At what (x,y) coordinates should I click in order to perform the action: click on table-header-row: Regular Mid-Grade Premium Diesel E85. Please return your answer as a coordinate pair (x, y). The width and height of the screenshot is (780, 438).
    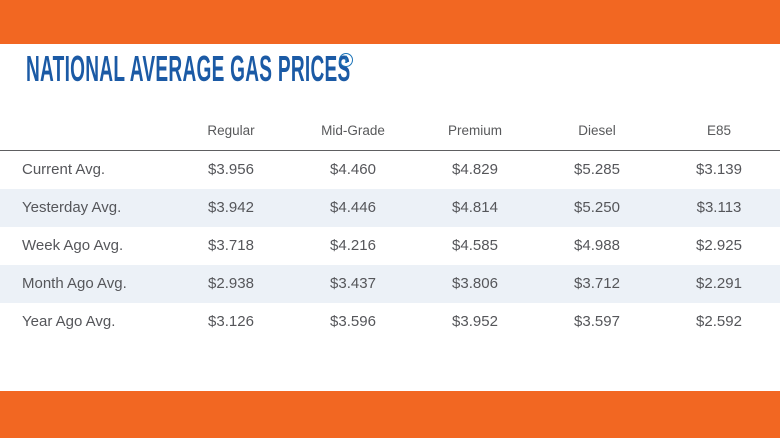
    Looking at the image, I should click on (390, 131).